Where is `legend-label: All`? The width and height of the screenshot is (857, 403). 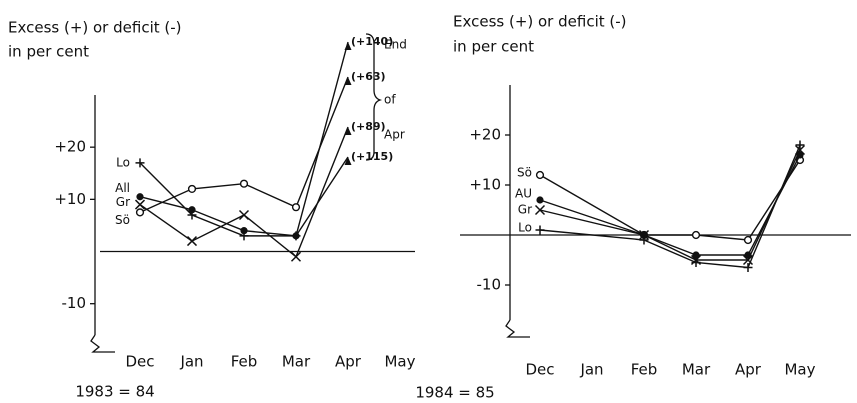
legend-label: All is located at coordinates (122, 188).